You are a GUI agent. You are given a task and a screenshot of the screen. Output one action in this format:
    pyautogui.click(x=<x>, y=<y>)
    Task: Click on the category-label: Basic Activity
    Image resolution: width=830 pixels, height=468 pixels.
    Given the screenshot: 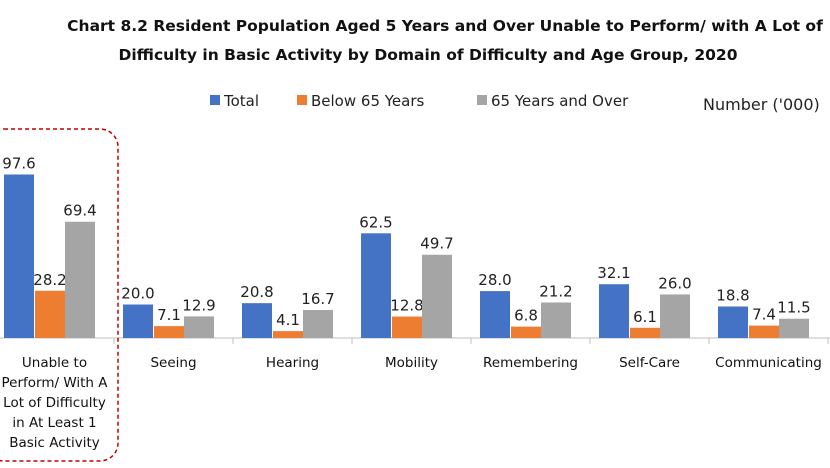 What is the action you would take?
    pyautogui.click(x=54, y=443)
    